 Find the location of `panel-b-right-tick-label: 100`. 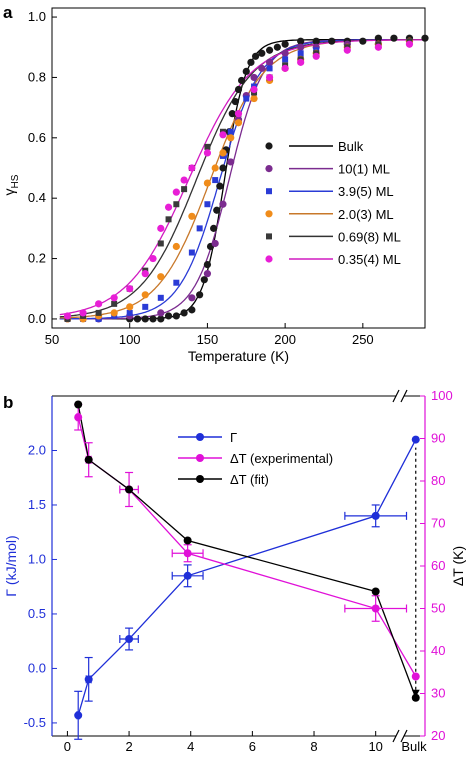

panel-b-right-tick-label: 100 is located at coordinates (442, 395).